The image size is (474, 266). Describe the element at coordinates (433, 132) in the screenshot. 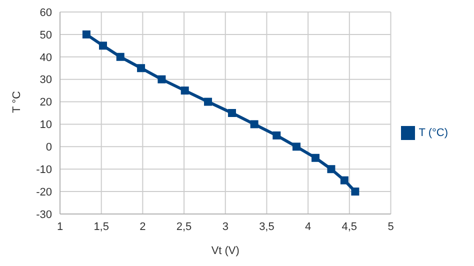

I see `legend-label: T (°C)` at that location.